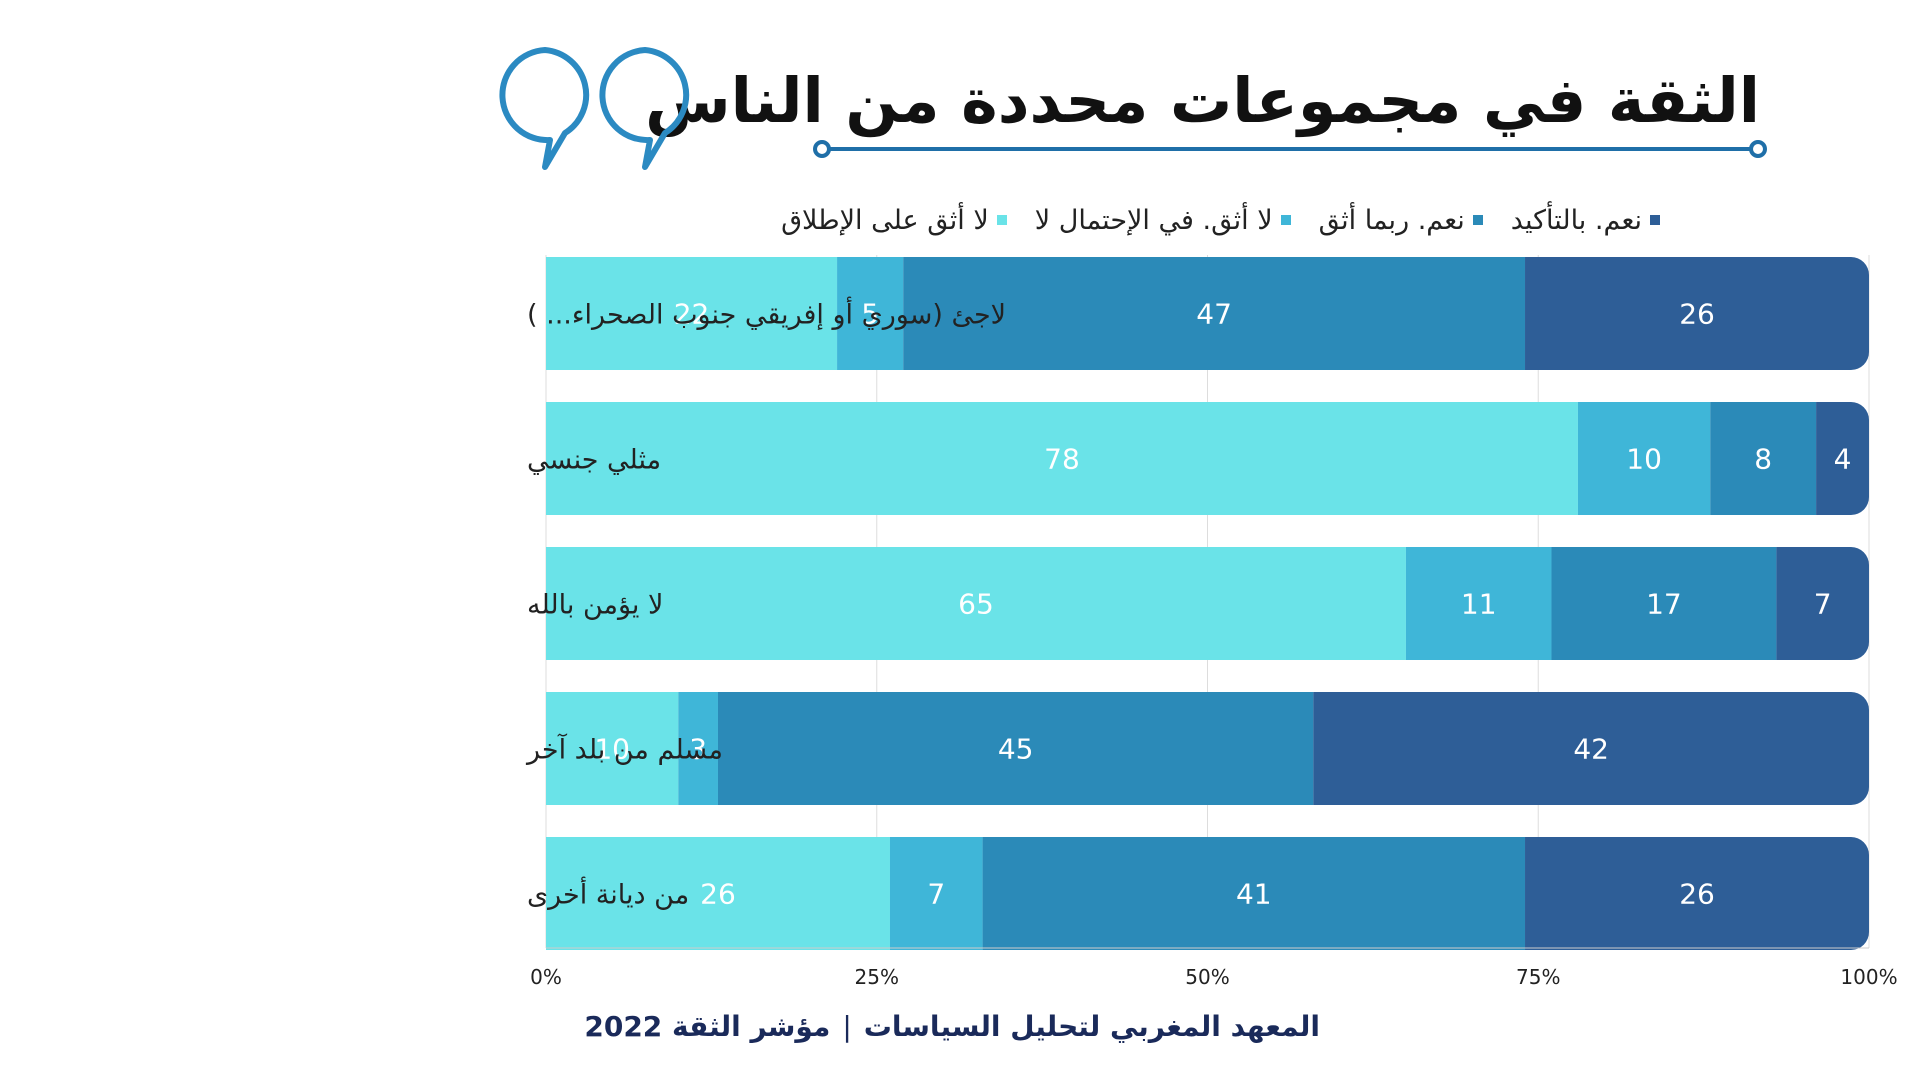 The width and height of the screenshot is (1920, 1080). I want to click on legend-item: لا أثق. في الإحتمال لا, so click(1163, 220).